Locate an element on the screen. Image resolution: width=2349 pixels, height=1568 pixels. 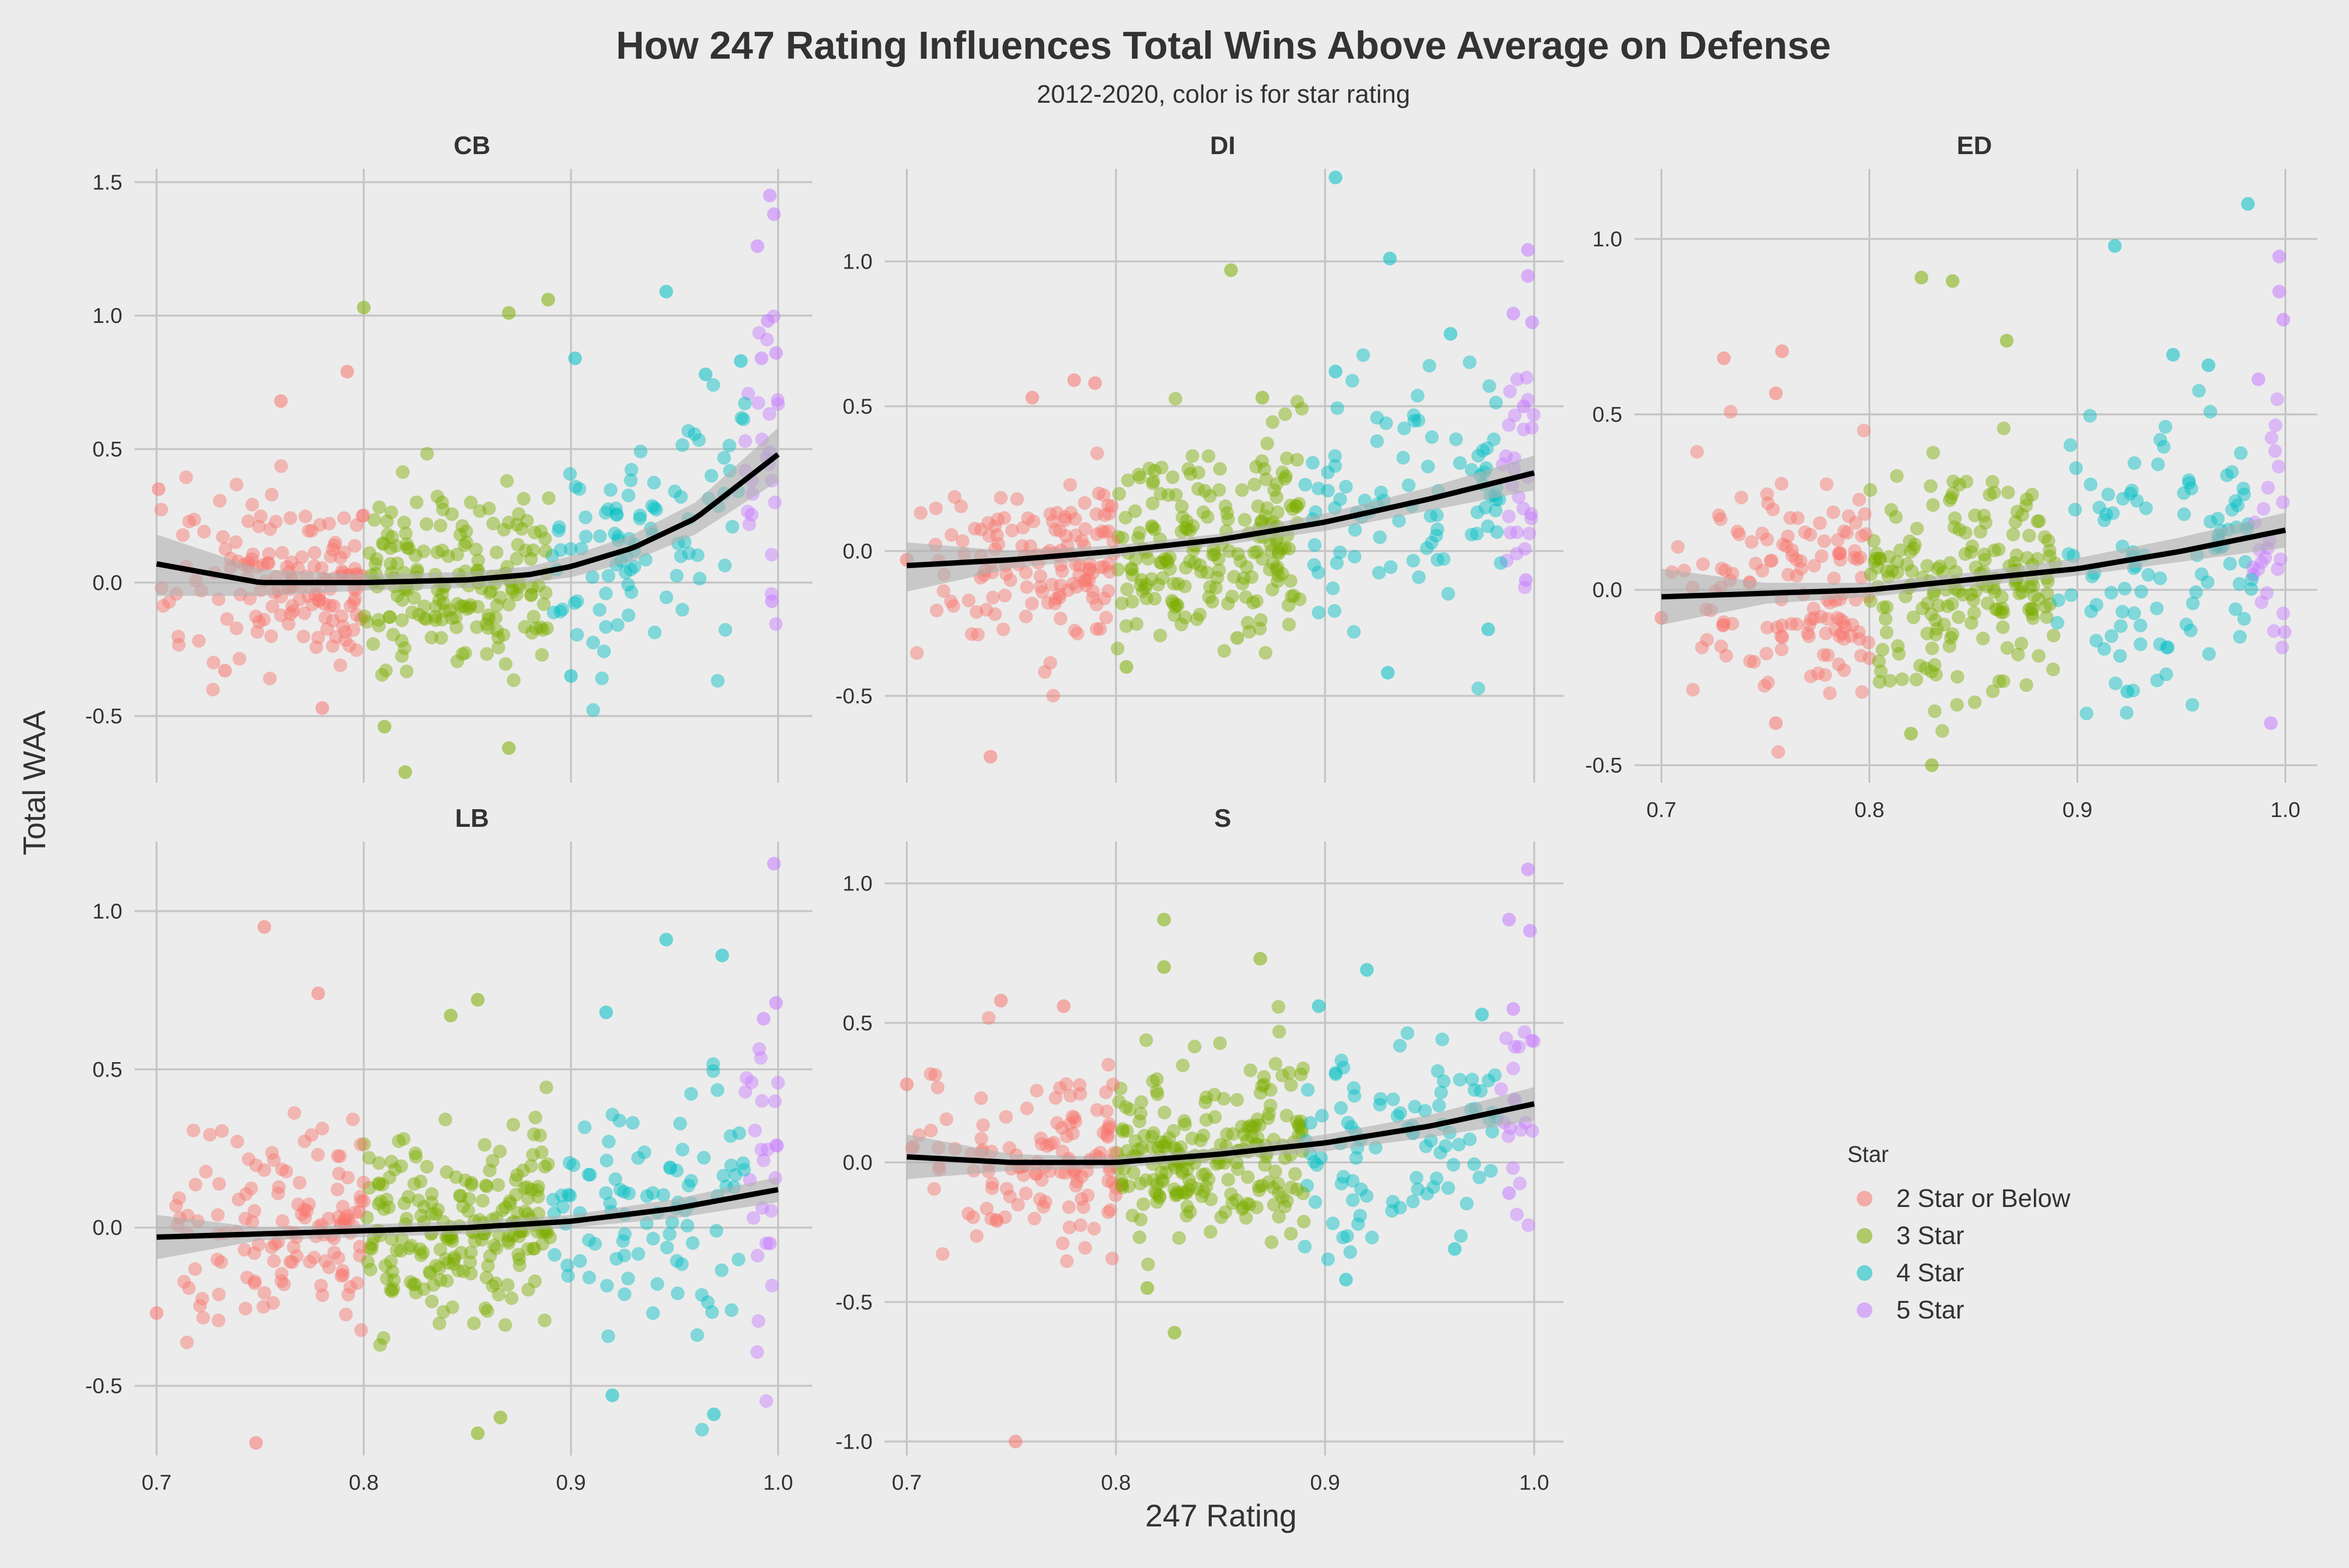
facet-panel-s: S-1.0-0.50.00.51.00.7 0.8 0.9 1.0 is located at coordinates (1200, 1149).